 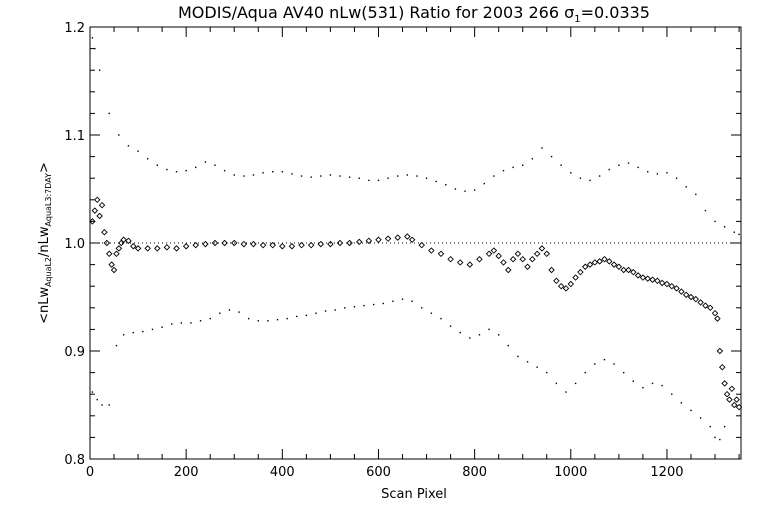 What do you see at coordinates (414, 494) in the screenshot?
I see `x-axis-label: Scan Pixel` at bounding box center [414, 494].